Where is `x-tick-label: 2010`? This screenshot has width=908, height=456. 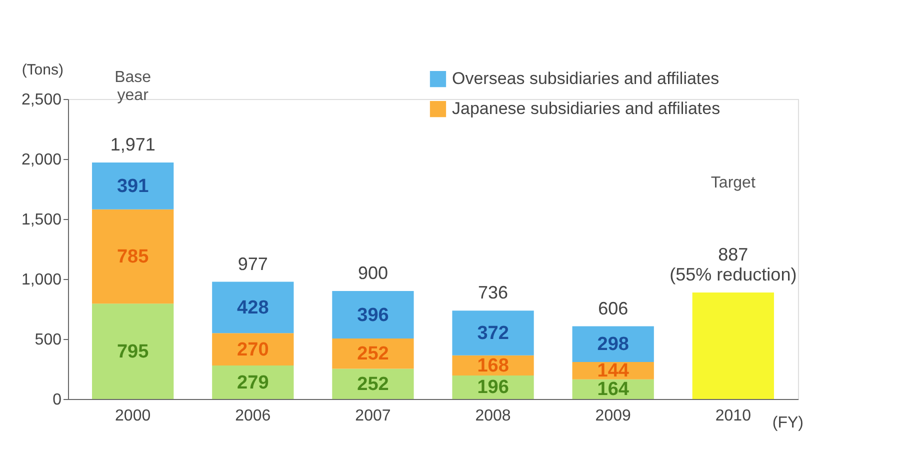
x-tick-label: 2010 is located at coordinates (733, 416).